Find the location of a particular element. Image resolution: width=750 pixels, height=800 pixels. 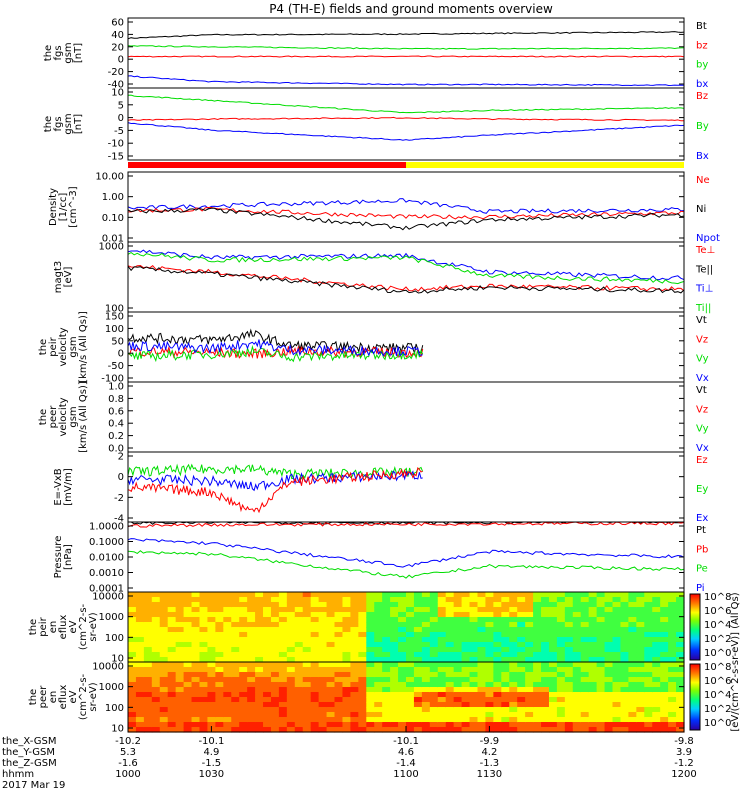

peir_velocity-ytick: 100 is located at coordinates (114, 329).